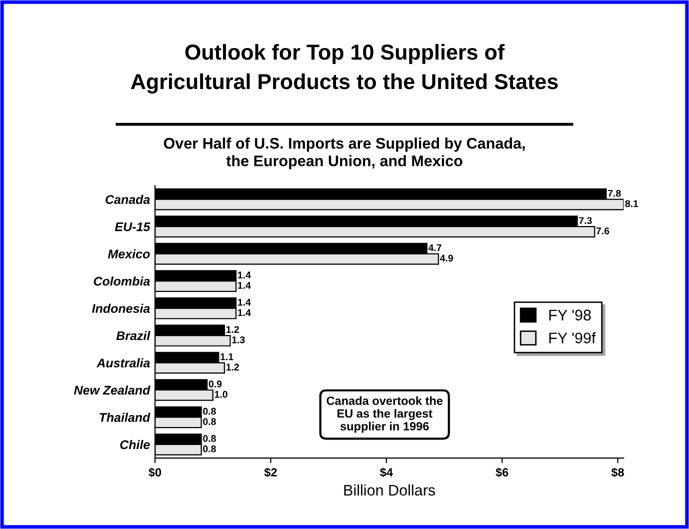 The image size is (689, 529). What do you see at coordinates (128, 199) in the screenshot?
I see `y-tick-label: Canada` at bounding box center [128, 199].